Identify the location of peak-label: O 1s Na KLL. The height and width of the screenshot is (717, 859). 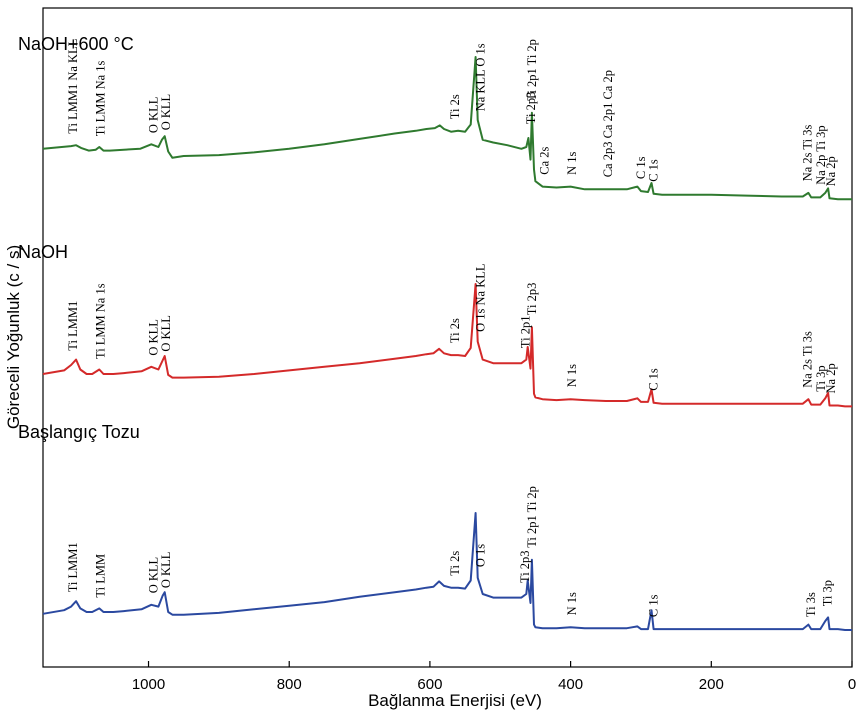
(481, 298).